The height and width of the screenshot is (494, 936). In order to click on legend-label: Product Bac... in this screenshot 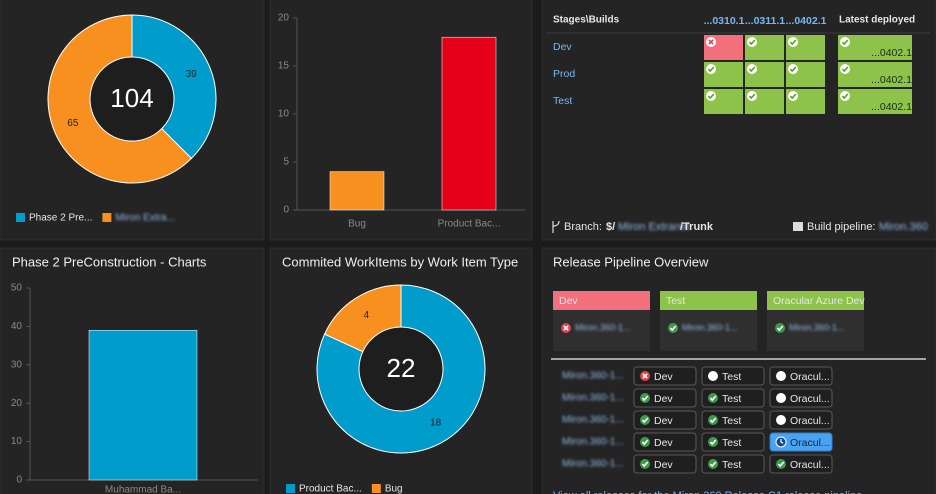, I will do `click(330, 489)`.